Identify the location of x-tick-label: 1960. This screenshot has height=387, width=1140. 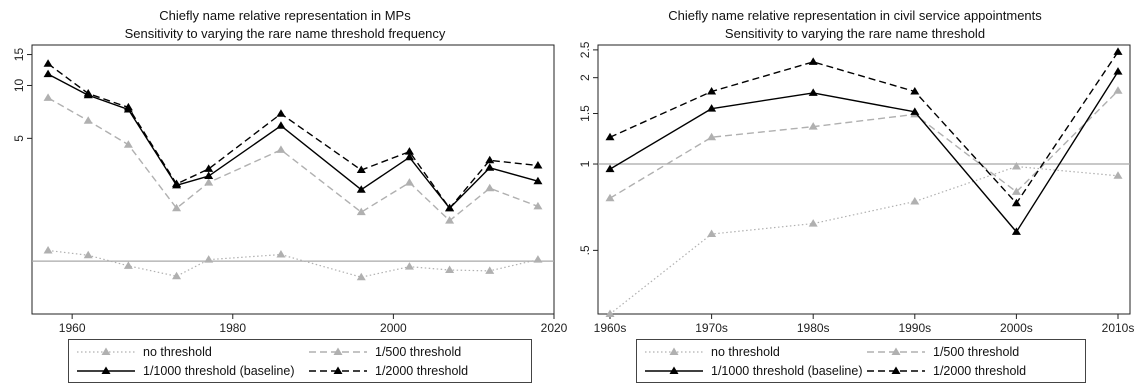
(72, 328).